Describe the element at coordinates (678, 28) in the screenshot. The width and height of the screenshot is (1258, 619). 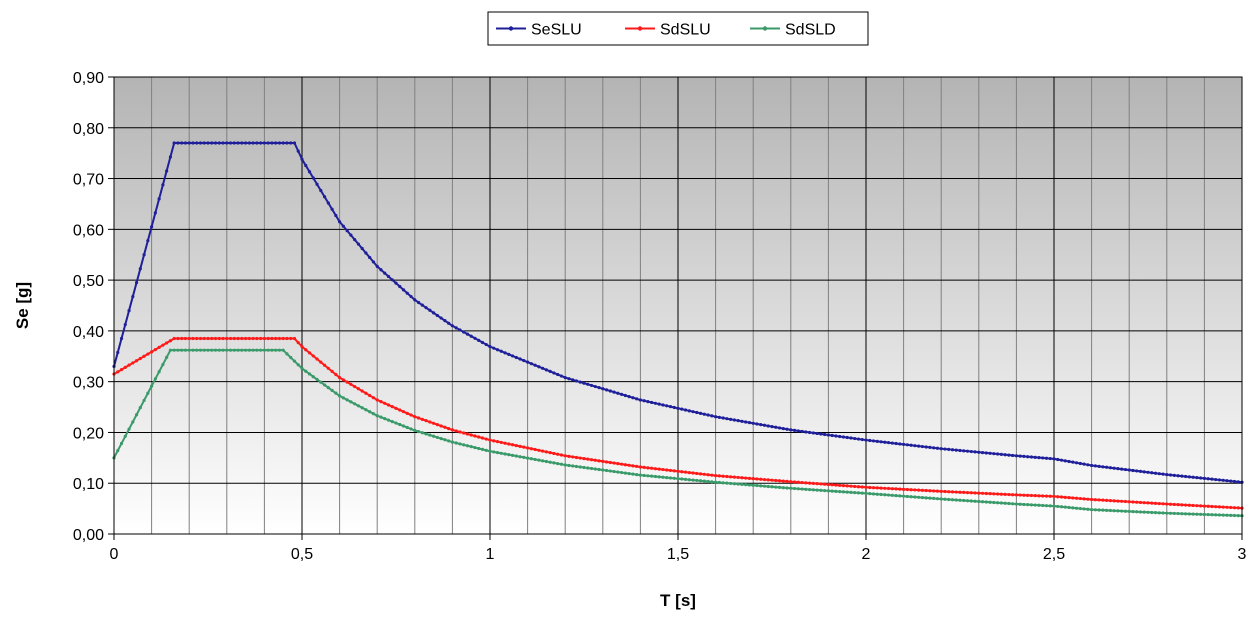
I see `legend: SeSLU SdSLU SdSLD` at that location.